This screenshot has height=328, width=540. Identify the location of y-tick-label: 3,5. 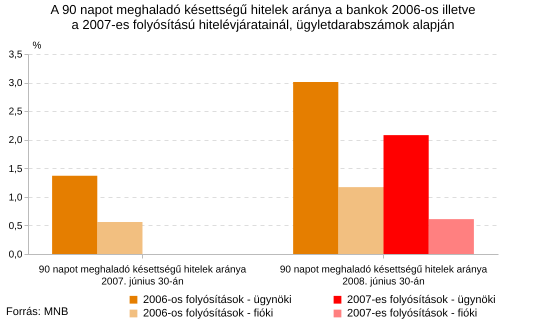
(15, 55).